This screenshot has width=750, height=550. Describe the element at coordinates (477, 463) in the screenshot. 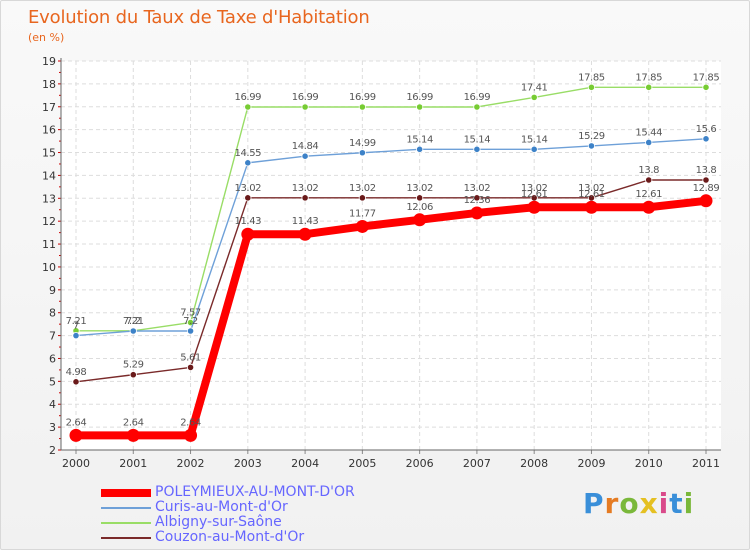

I see `x-tick-label: 2007` at that location.